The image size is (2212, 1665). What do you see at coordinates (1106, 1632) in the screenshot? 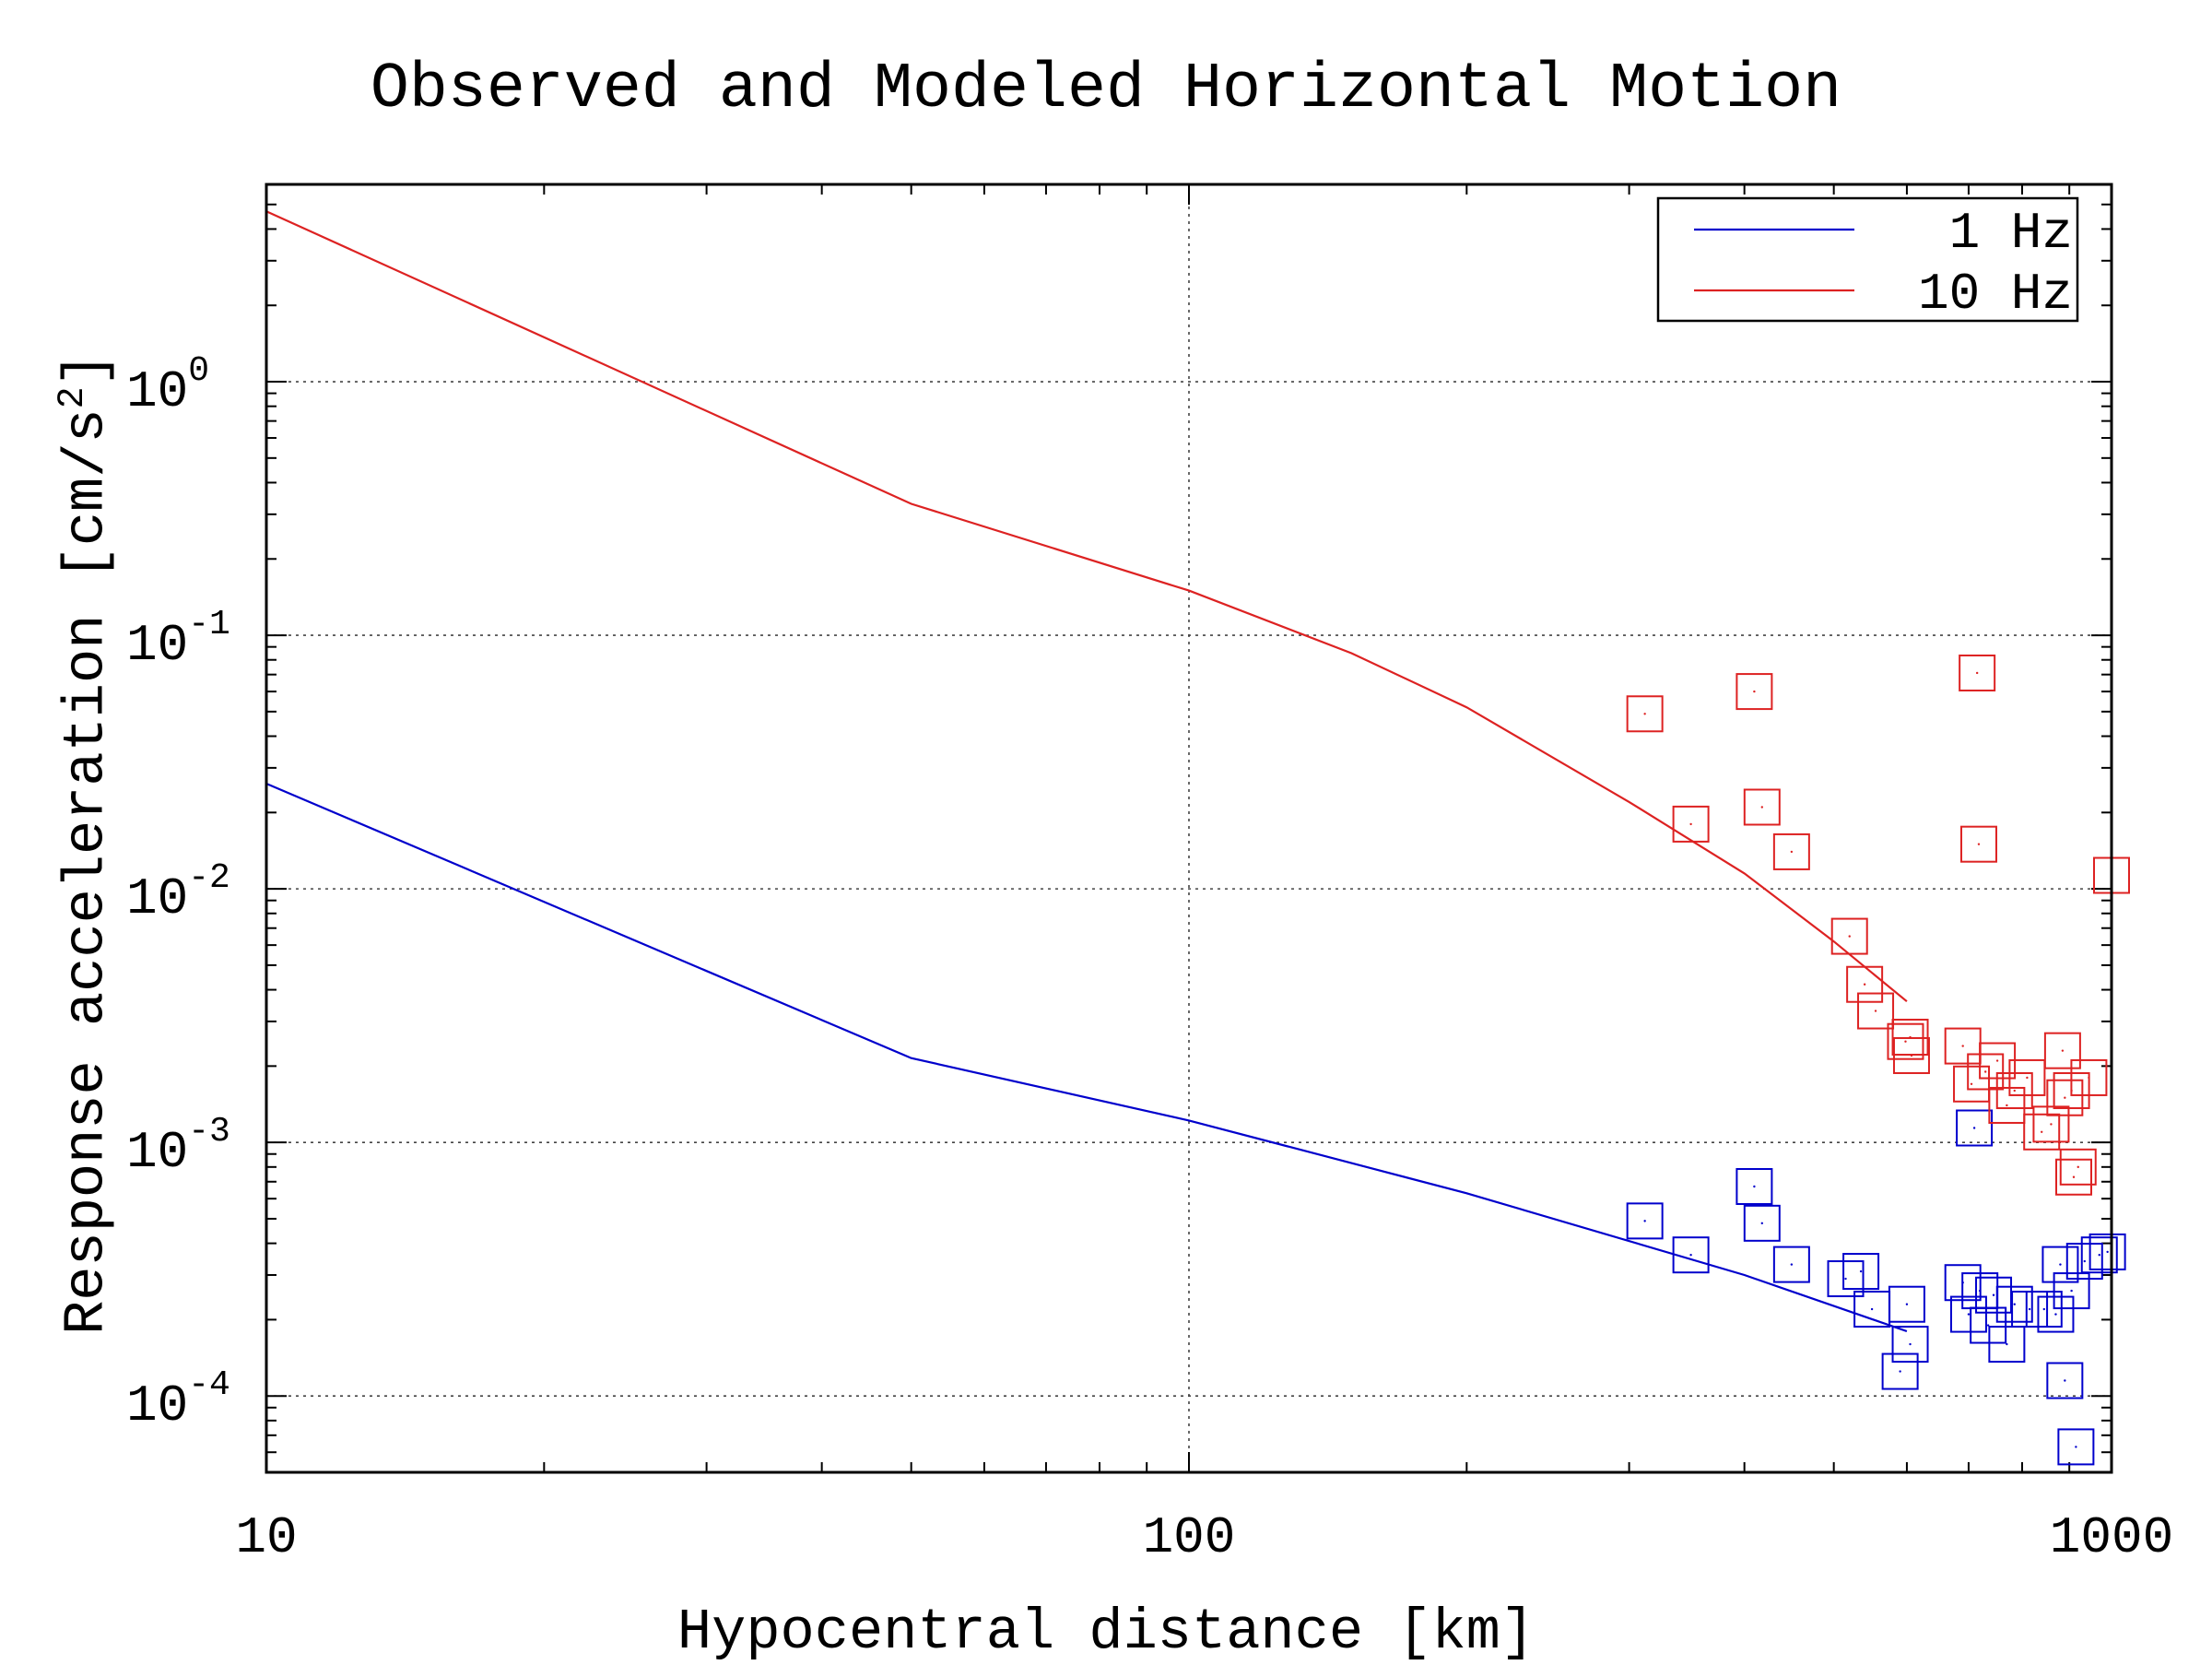
I see `x-axis-label: Hypocentral distance [km]` at bounding box center [1106, 1632].